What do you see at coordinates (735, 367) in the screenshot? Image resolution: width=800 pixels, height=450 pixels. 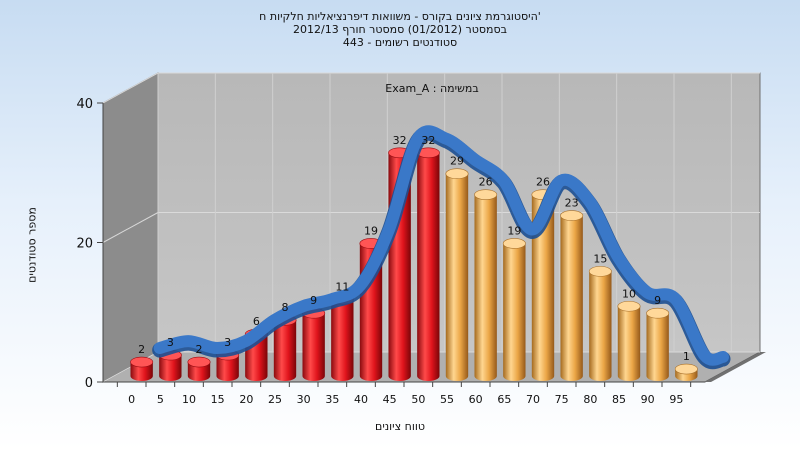 I see `floor-edge` at bounding box center [735, 367].